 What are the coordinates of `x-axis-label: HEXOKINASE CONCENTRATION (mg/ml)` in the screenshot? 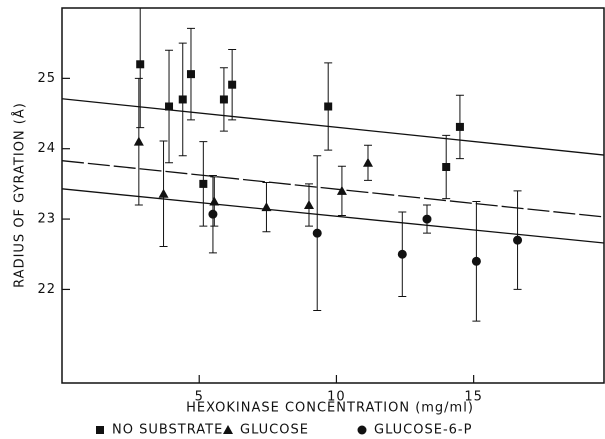 It's located at (330, 408).